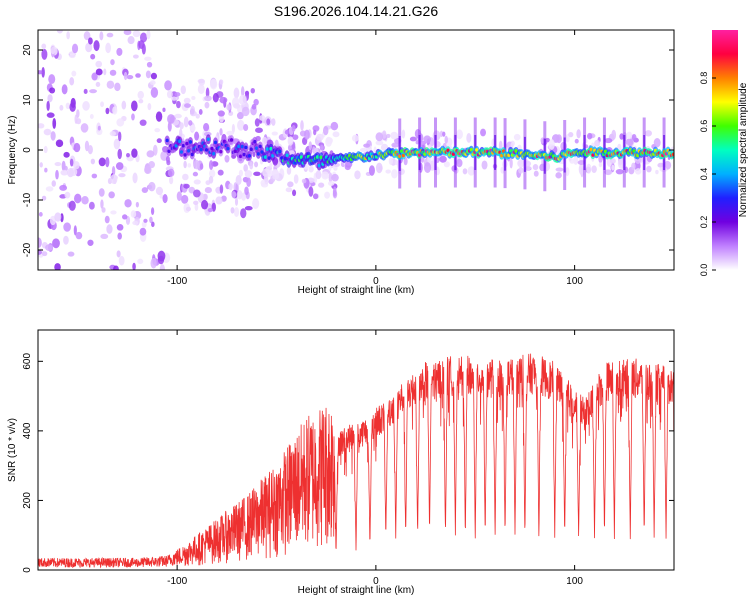 This screenshot has height=605, width=750. What do you see at coordinates (27, 249) in the screenshot?
I see `spectrogram-ytick-label: -20` at bounding box center [27, 249].